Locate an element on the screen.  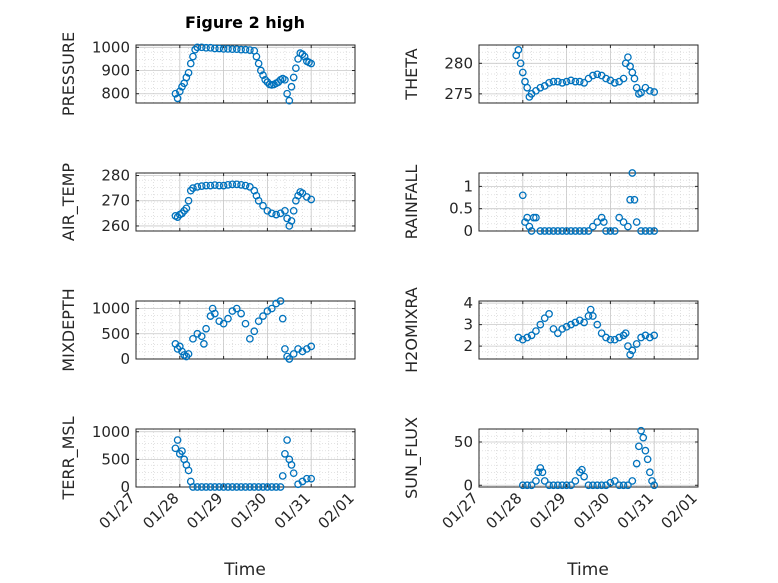
x-tick-label: 02/01 is located at coordinates (679, 510).